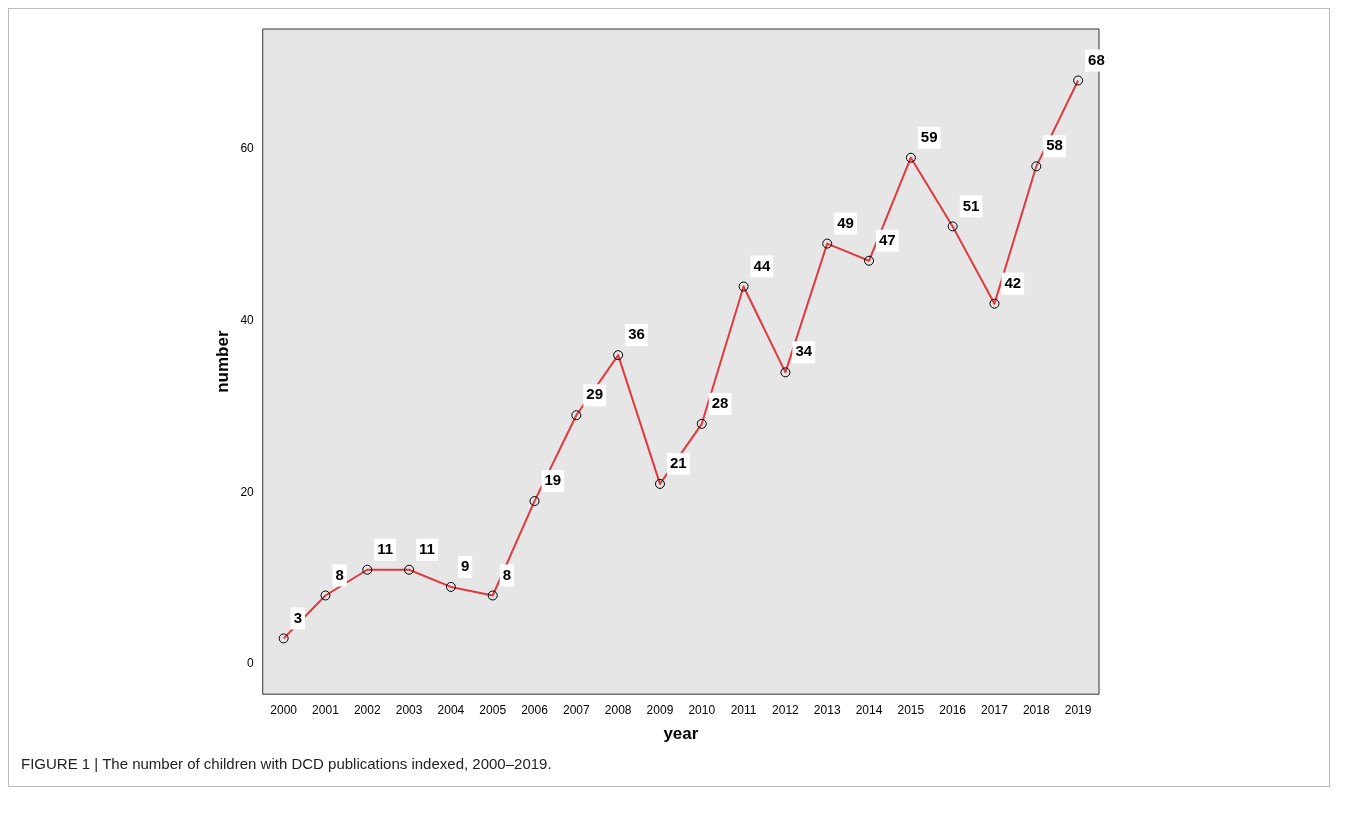  I want to click on x-tick-label: 2007, so click(576, 709).